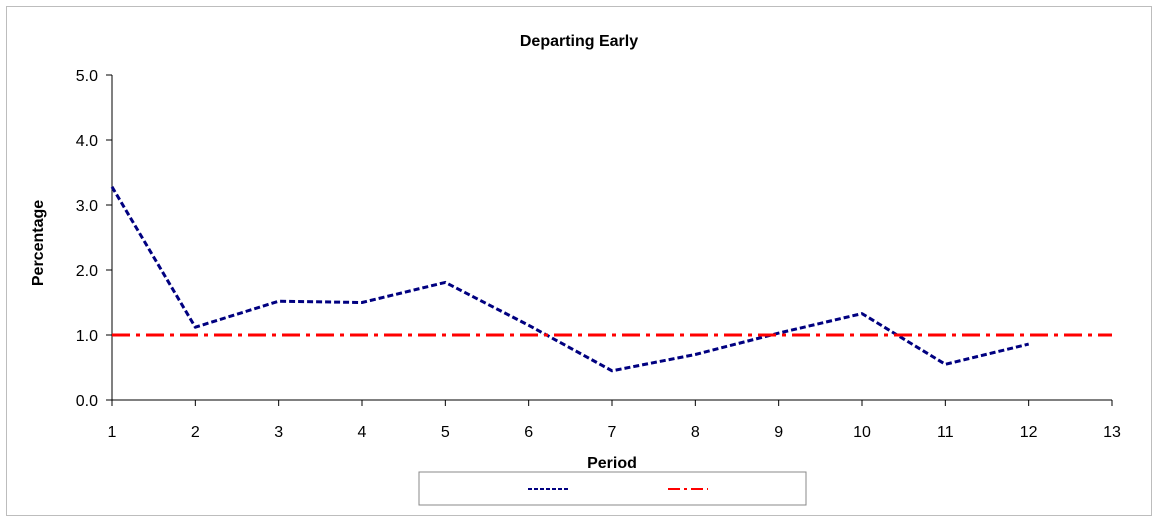 This screenshot has height=522, width=1159. What do you see at coordinates (612, 432) in the screenshot?
I see `x-tick-label: 7` at bounding box center [612, 432].